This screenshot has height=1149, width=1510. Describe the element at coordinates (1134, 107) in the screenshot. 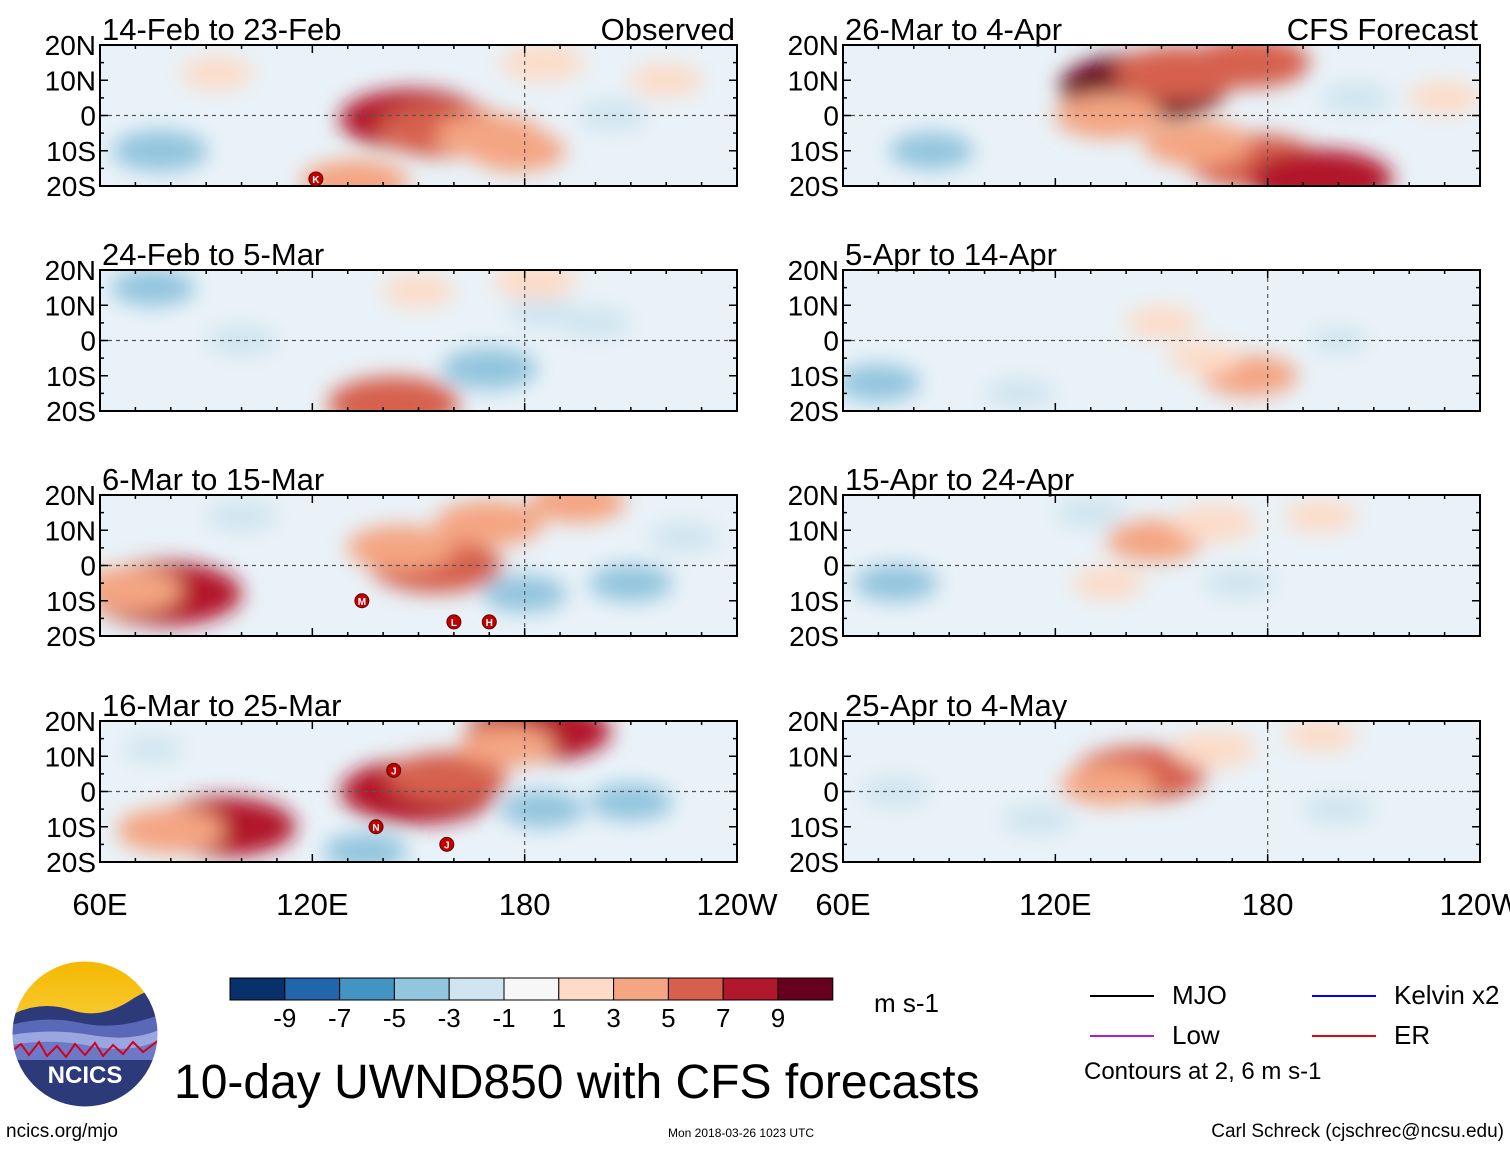

I see `panel-5: 20N 10N 0 10S 20S 26-Mar to 4-Apr CFS Forecast` at that location.